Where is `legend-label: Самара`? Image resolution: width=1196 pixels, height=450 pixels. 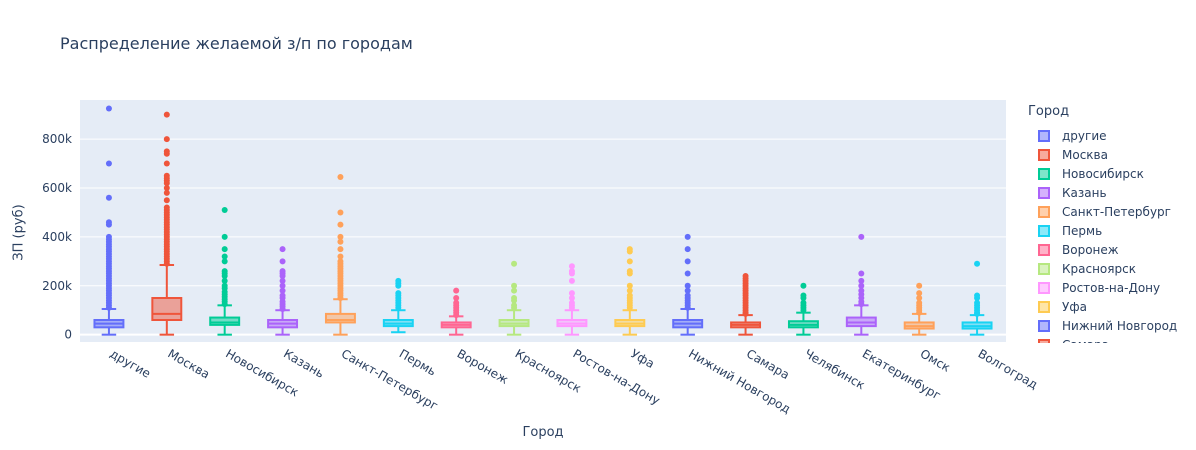 legend-label: Самара is located at coordinates (1085, 341).